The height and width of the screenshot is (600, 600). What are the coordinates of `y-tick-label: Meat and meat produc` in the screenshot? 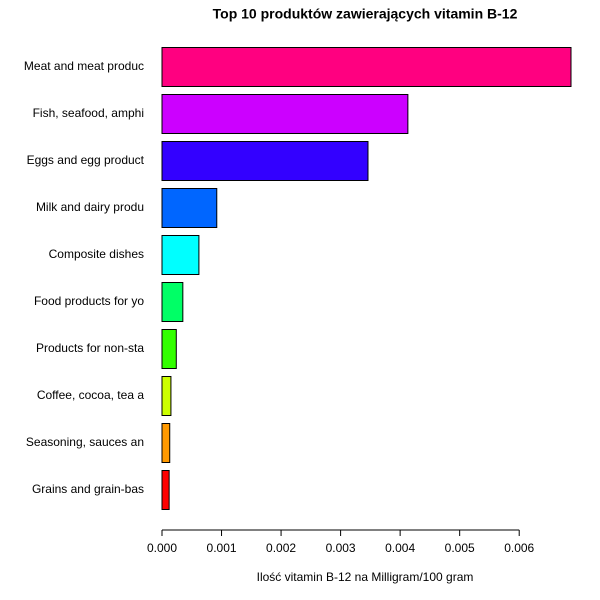 It's located at (84, 66).